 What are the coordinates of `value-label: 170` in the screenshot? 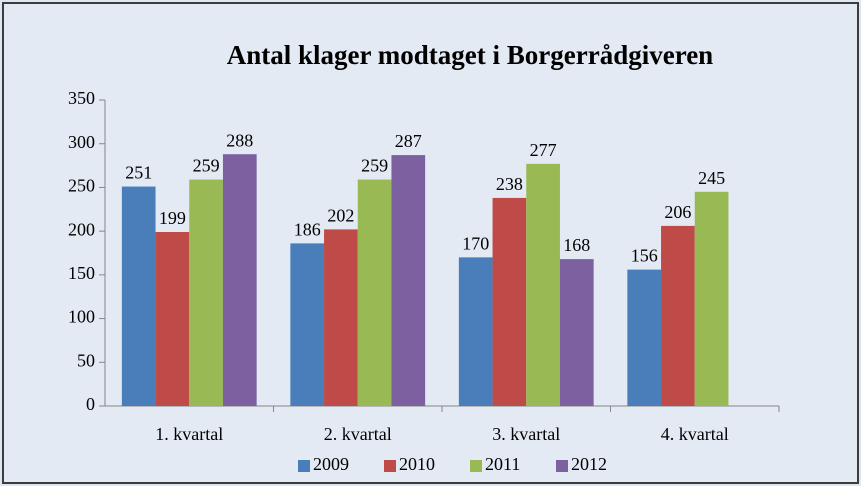 It's located at (475, 243).